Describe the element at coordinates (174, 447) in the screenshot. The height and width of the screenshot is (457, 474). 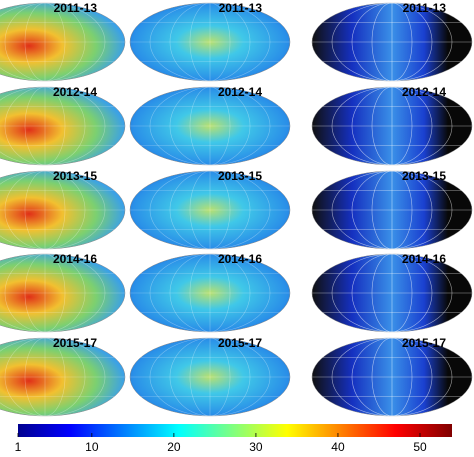
I see `colorbar-tick-label: 20` at that location.